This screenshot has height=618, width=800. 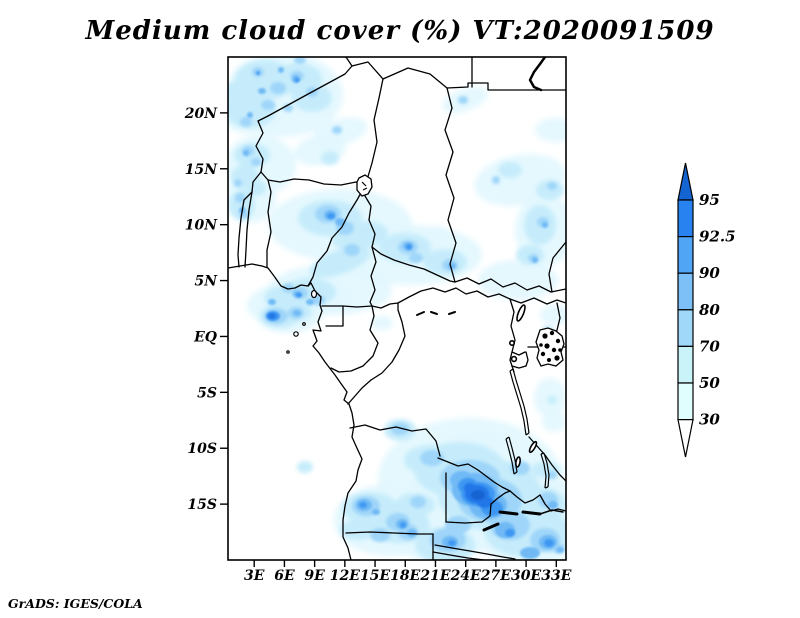 What do you see at coordinates (465, 576) in the screenshot?
I see `lon-tick-label: 24E` at bounding box center [465, 576].